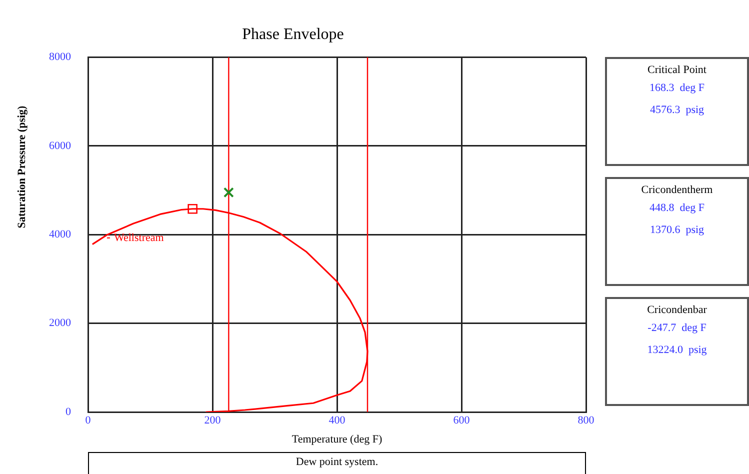 The height and width of the screenshot is (474, 749). Describe the element at coordinates (677, 110) in the screenshot. I see `text: 4576.3 psig` at that location.